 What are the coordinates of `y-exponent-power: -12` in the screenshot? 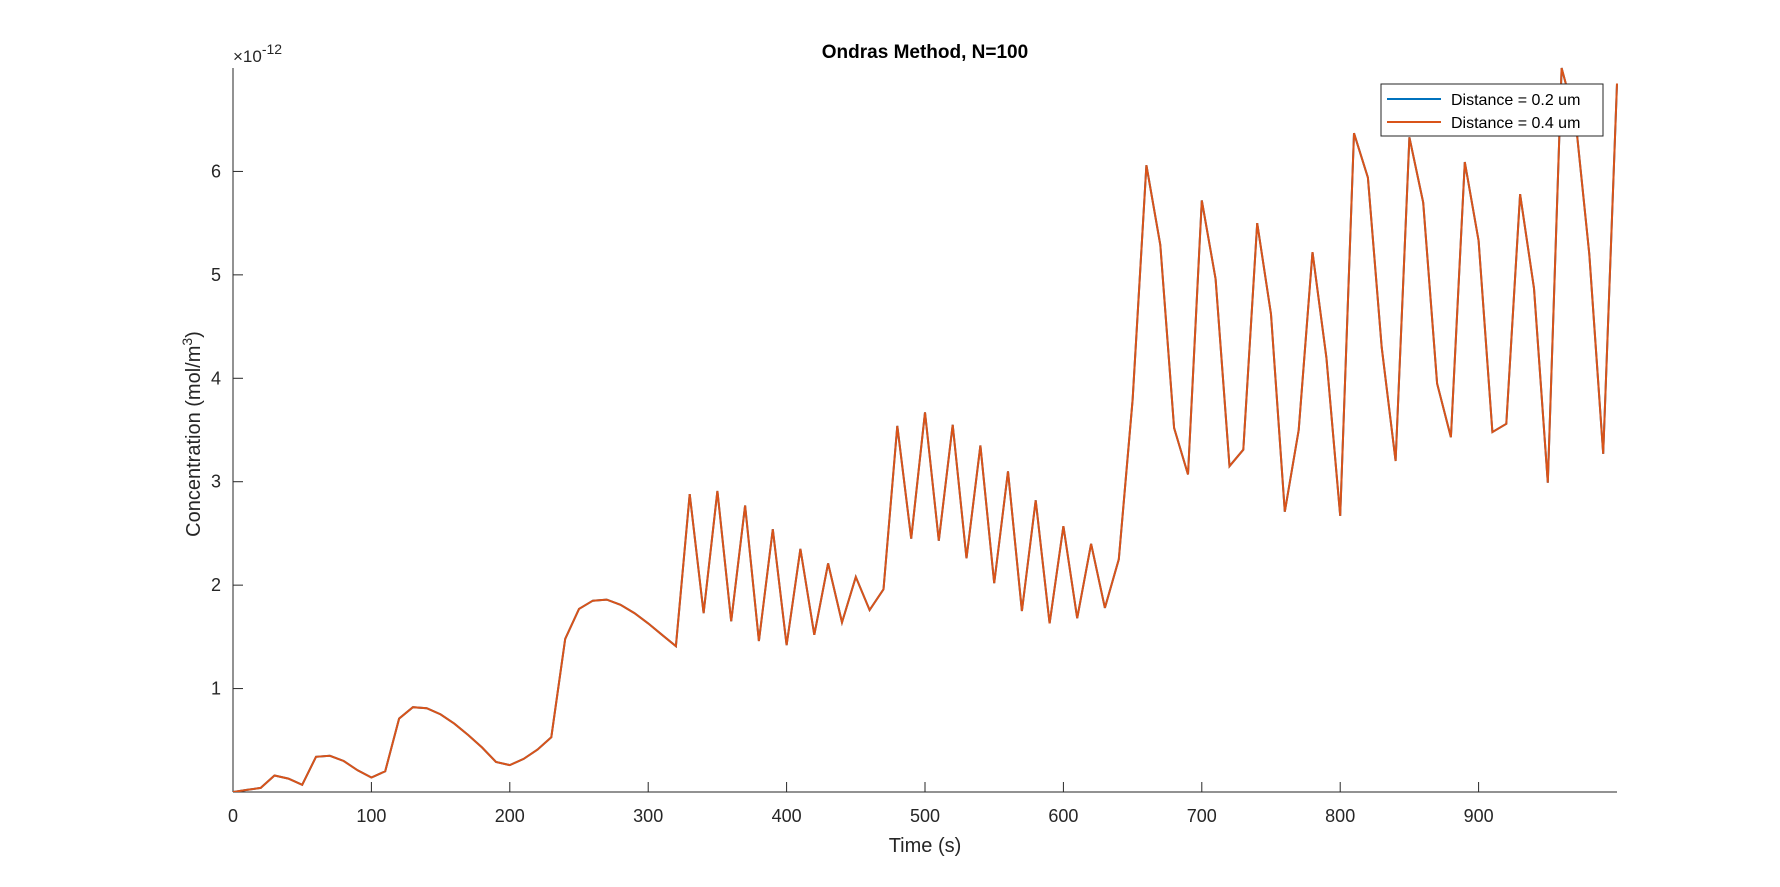 It's located at (272, 49).